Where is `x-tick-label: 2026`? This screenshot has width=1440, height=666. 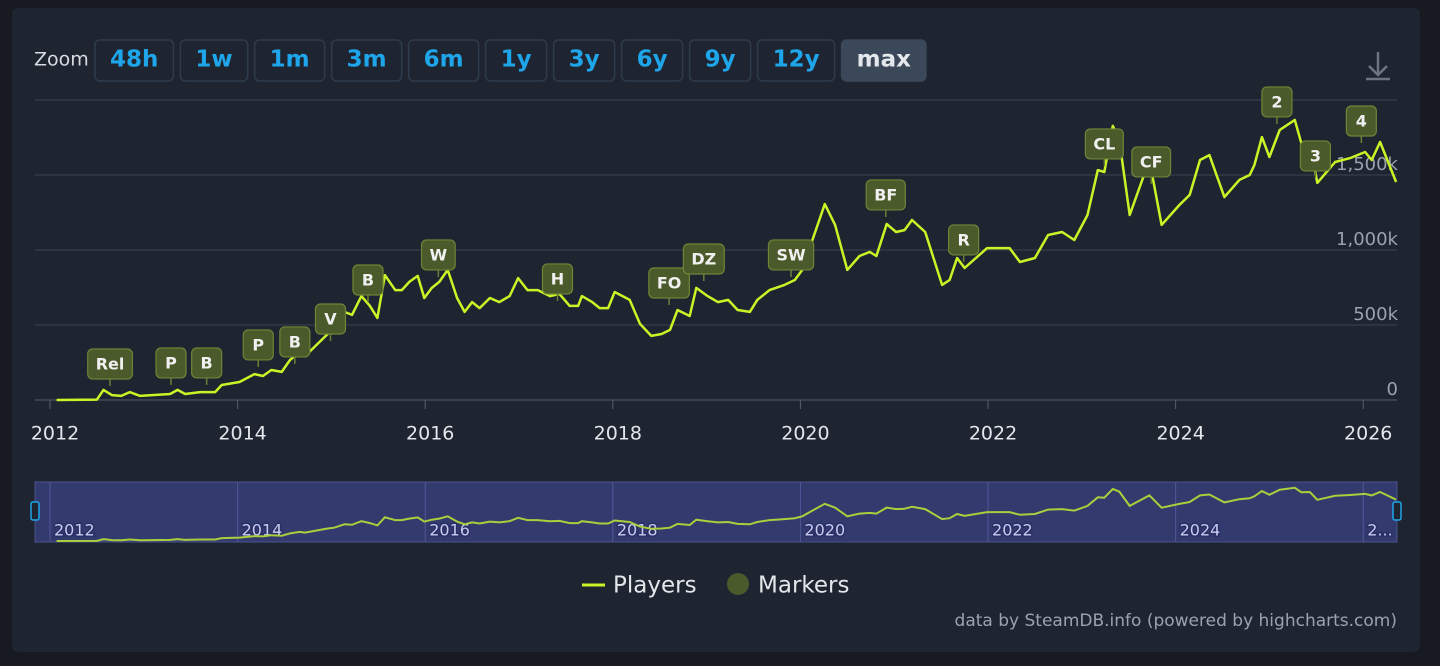
x-tick-label: 2026 is located at coordinates (1368, 434).